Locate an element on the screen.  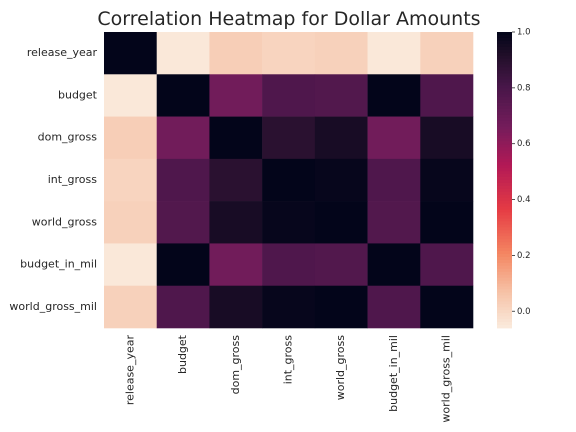
colorbar-tick-label: 0.6 is located at coordinates (524, 144).